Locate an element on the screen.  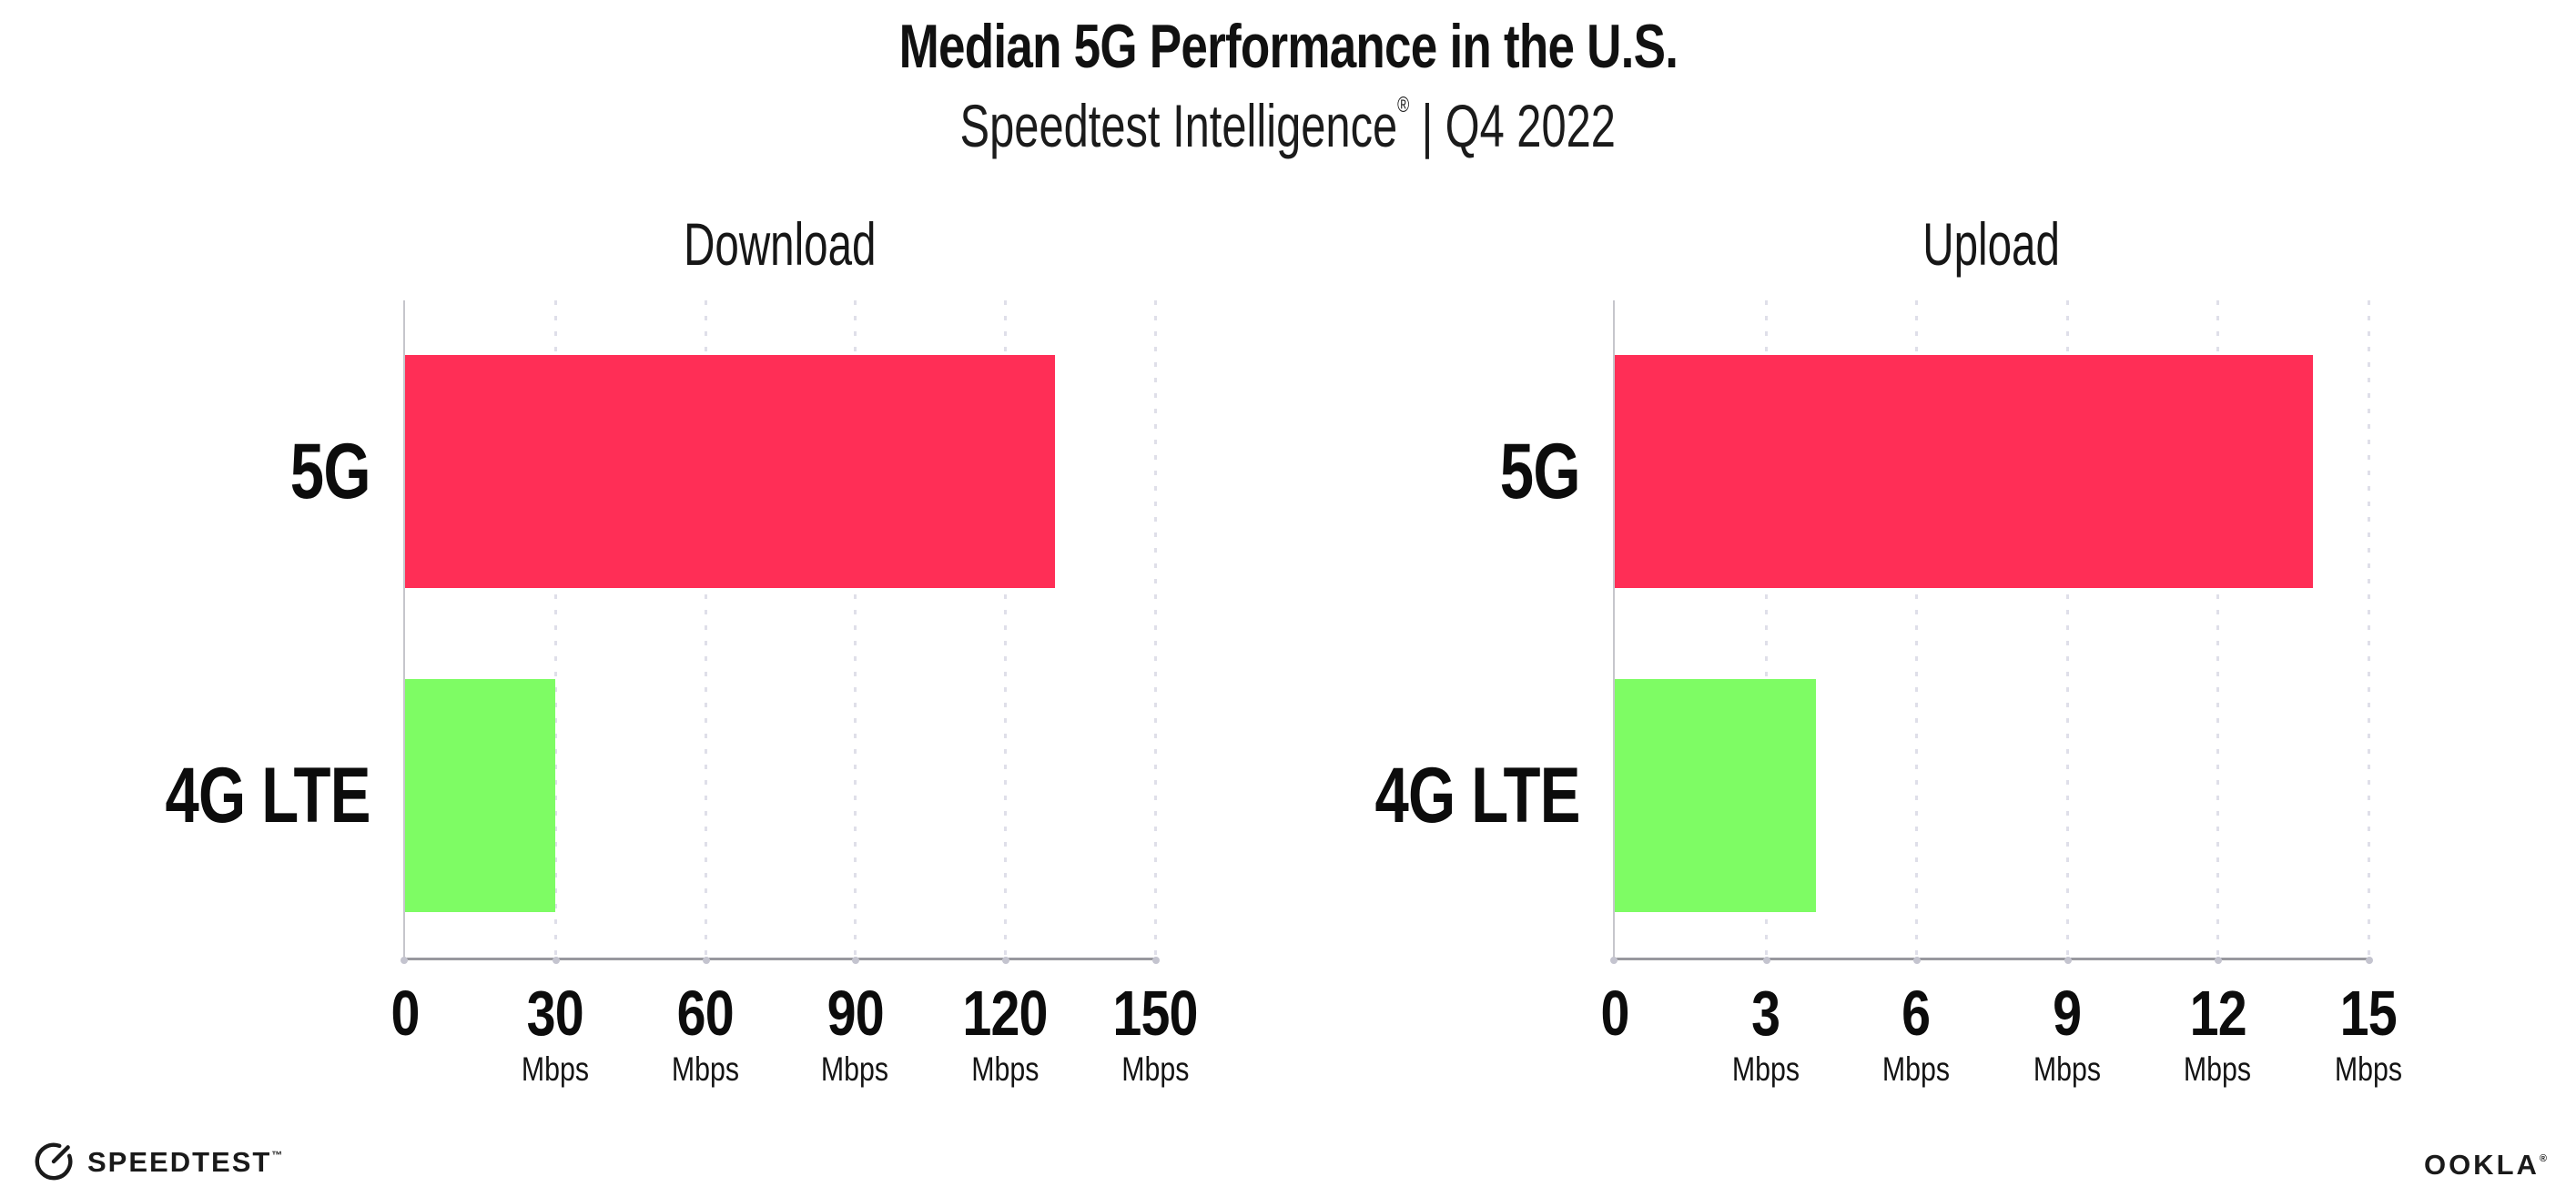
x-tick-90: 90 Mbps is located at coordinates (855, 1033).